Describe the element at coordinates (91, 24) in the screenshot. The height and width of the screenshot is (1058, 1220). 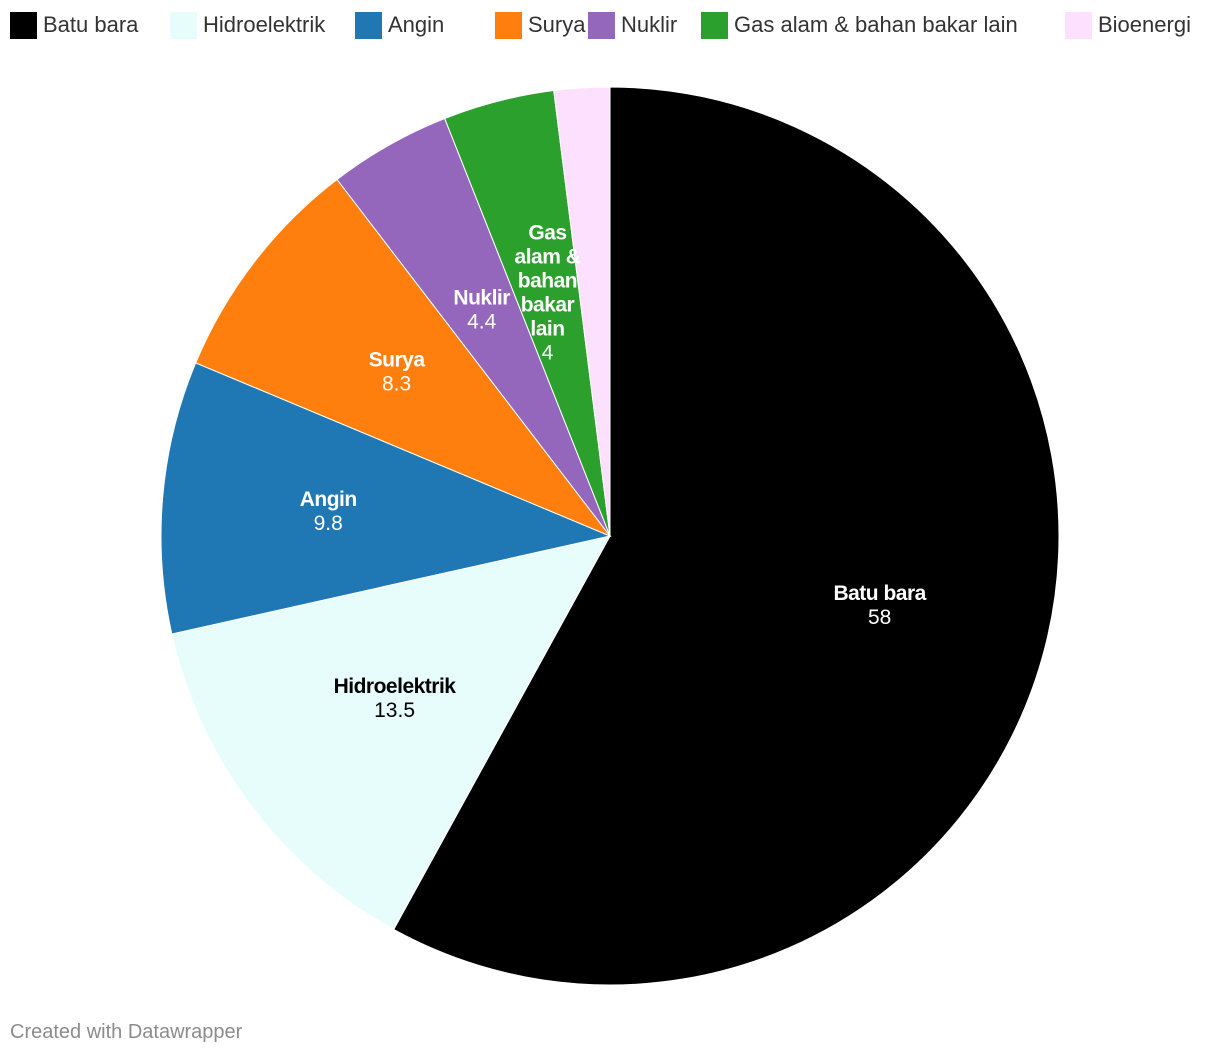
I see `legend-label: Batu bara` at that location.